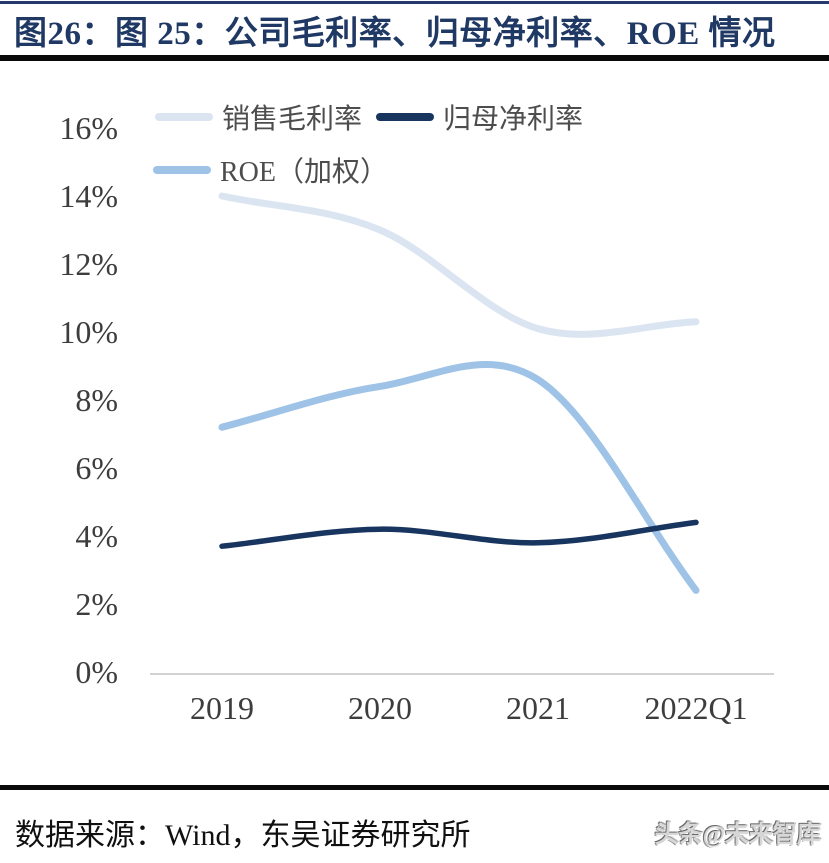  What do you see at coordinates (96, 604) in the screenshot?
I see `y-tick-label: 2%` at bounding box center [96, 604].